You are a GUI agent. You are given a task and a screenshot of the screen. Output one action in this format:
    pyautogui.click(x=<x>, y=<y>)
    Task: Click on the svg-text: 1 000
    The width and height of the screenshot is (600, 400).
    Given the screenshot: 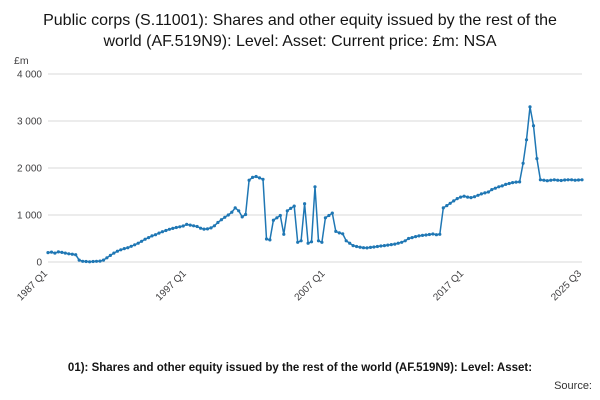 What is the action you would take?
    pyautogui.click(x=29, y=216)
    